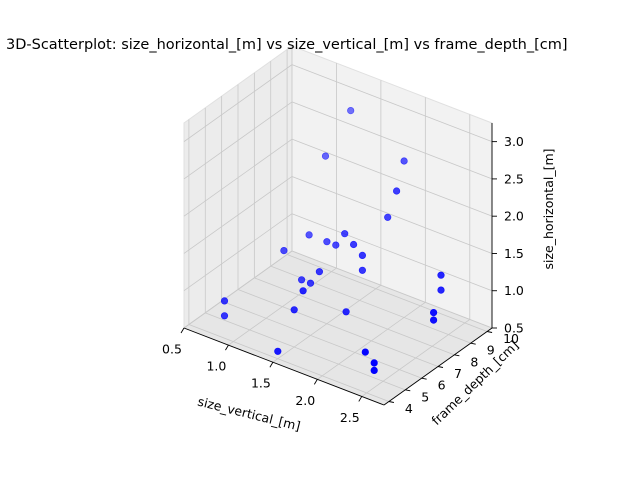  What do you see at coordinates (514, 178) in the screenshot?
I see `z-tick-label: 2.5` at bounding box center [514, 178].